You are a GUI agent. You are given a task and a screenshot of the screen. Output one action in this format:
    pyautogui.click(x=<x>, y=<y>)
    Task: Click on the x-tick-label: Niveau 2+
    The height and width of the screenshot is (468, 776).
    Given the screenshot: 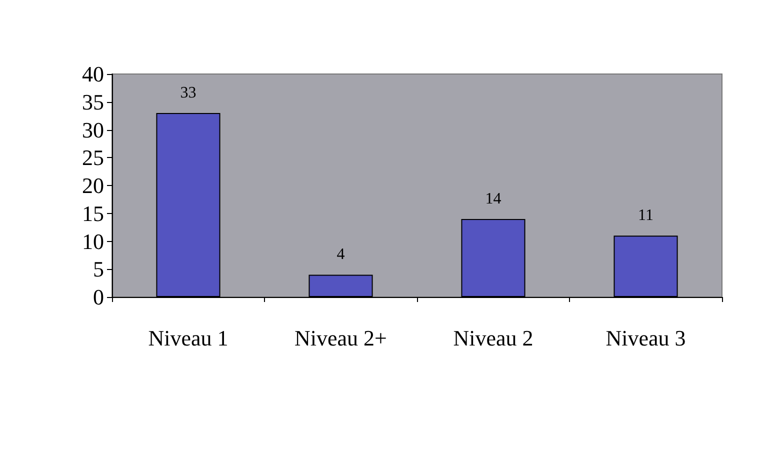 What is the action you would take?
    pyautogui.click(x=340, y=338)
    